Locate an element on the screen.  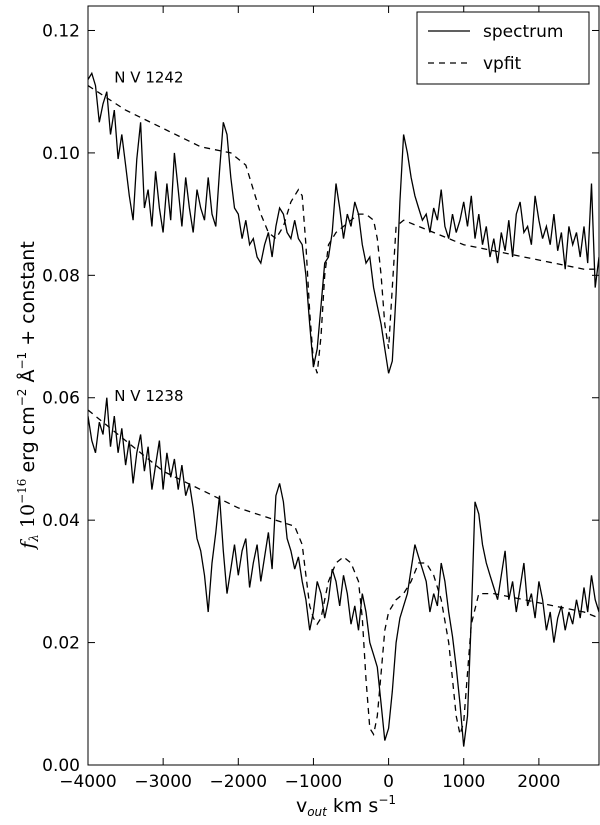
y-axis-label: fλ 10−16 erg cm−2 Å−1 + constant is located at coordinates (28, 396).